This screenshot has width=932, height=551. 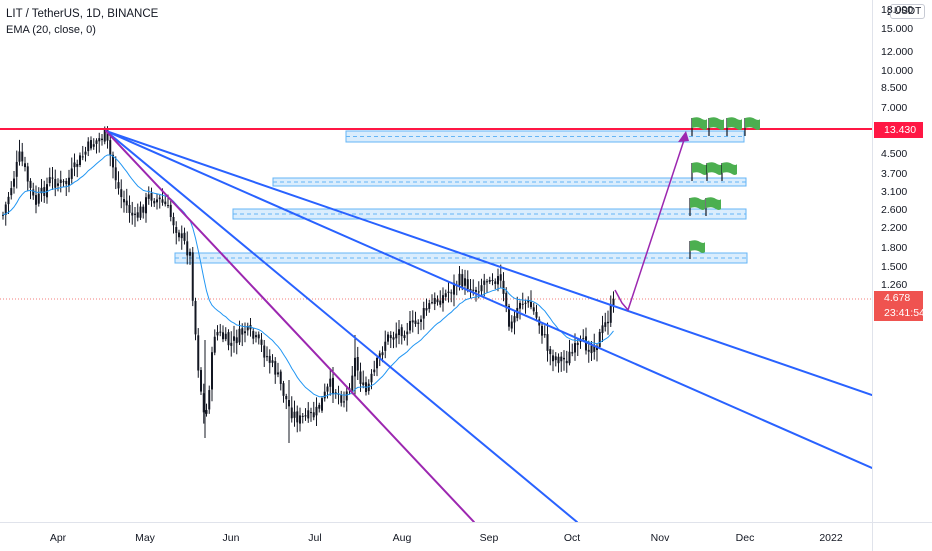 I want to click on time-label: May, so click(x=145, y=538).